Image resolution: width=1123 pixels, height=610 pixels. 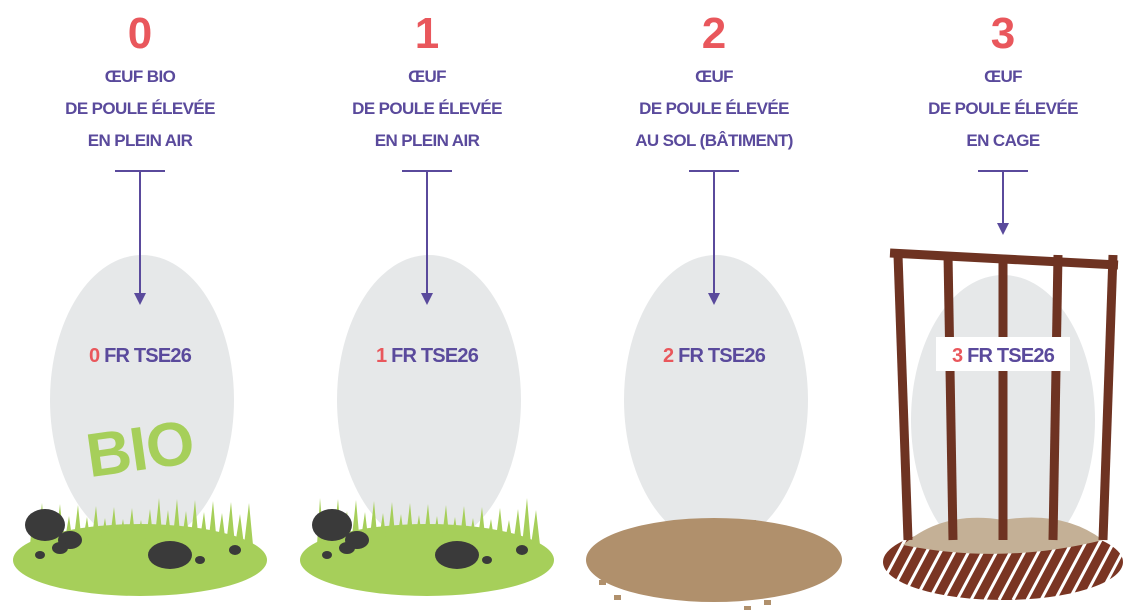 I want to click on egg-code: 1 FR TSE26, so click(x=427, y=356).